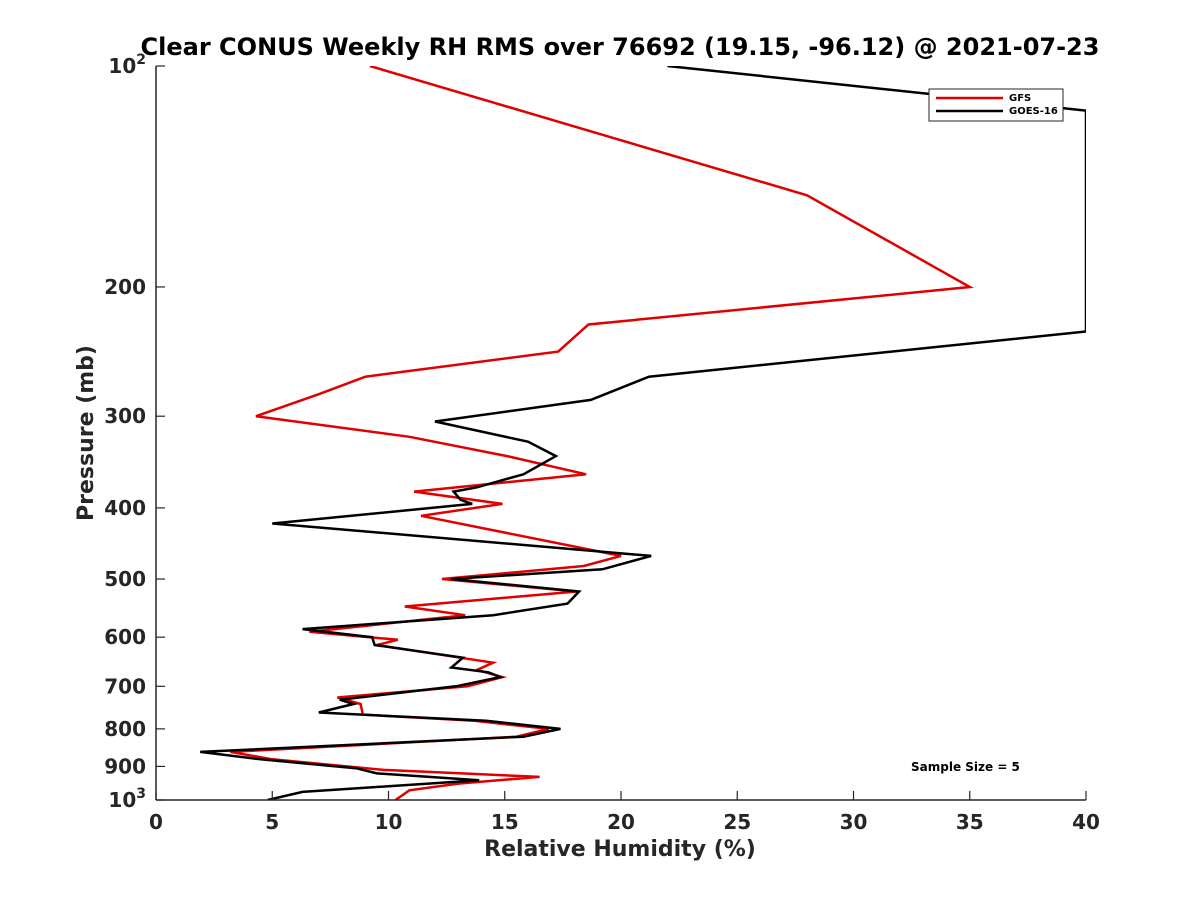 This screenshot has width=1200, height=900. Describe the element at coordinates (1020, 98) in the screenshot. I see `legend-label-gfs: GFS` at that location.